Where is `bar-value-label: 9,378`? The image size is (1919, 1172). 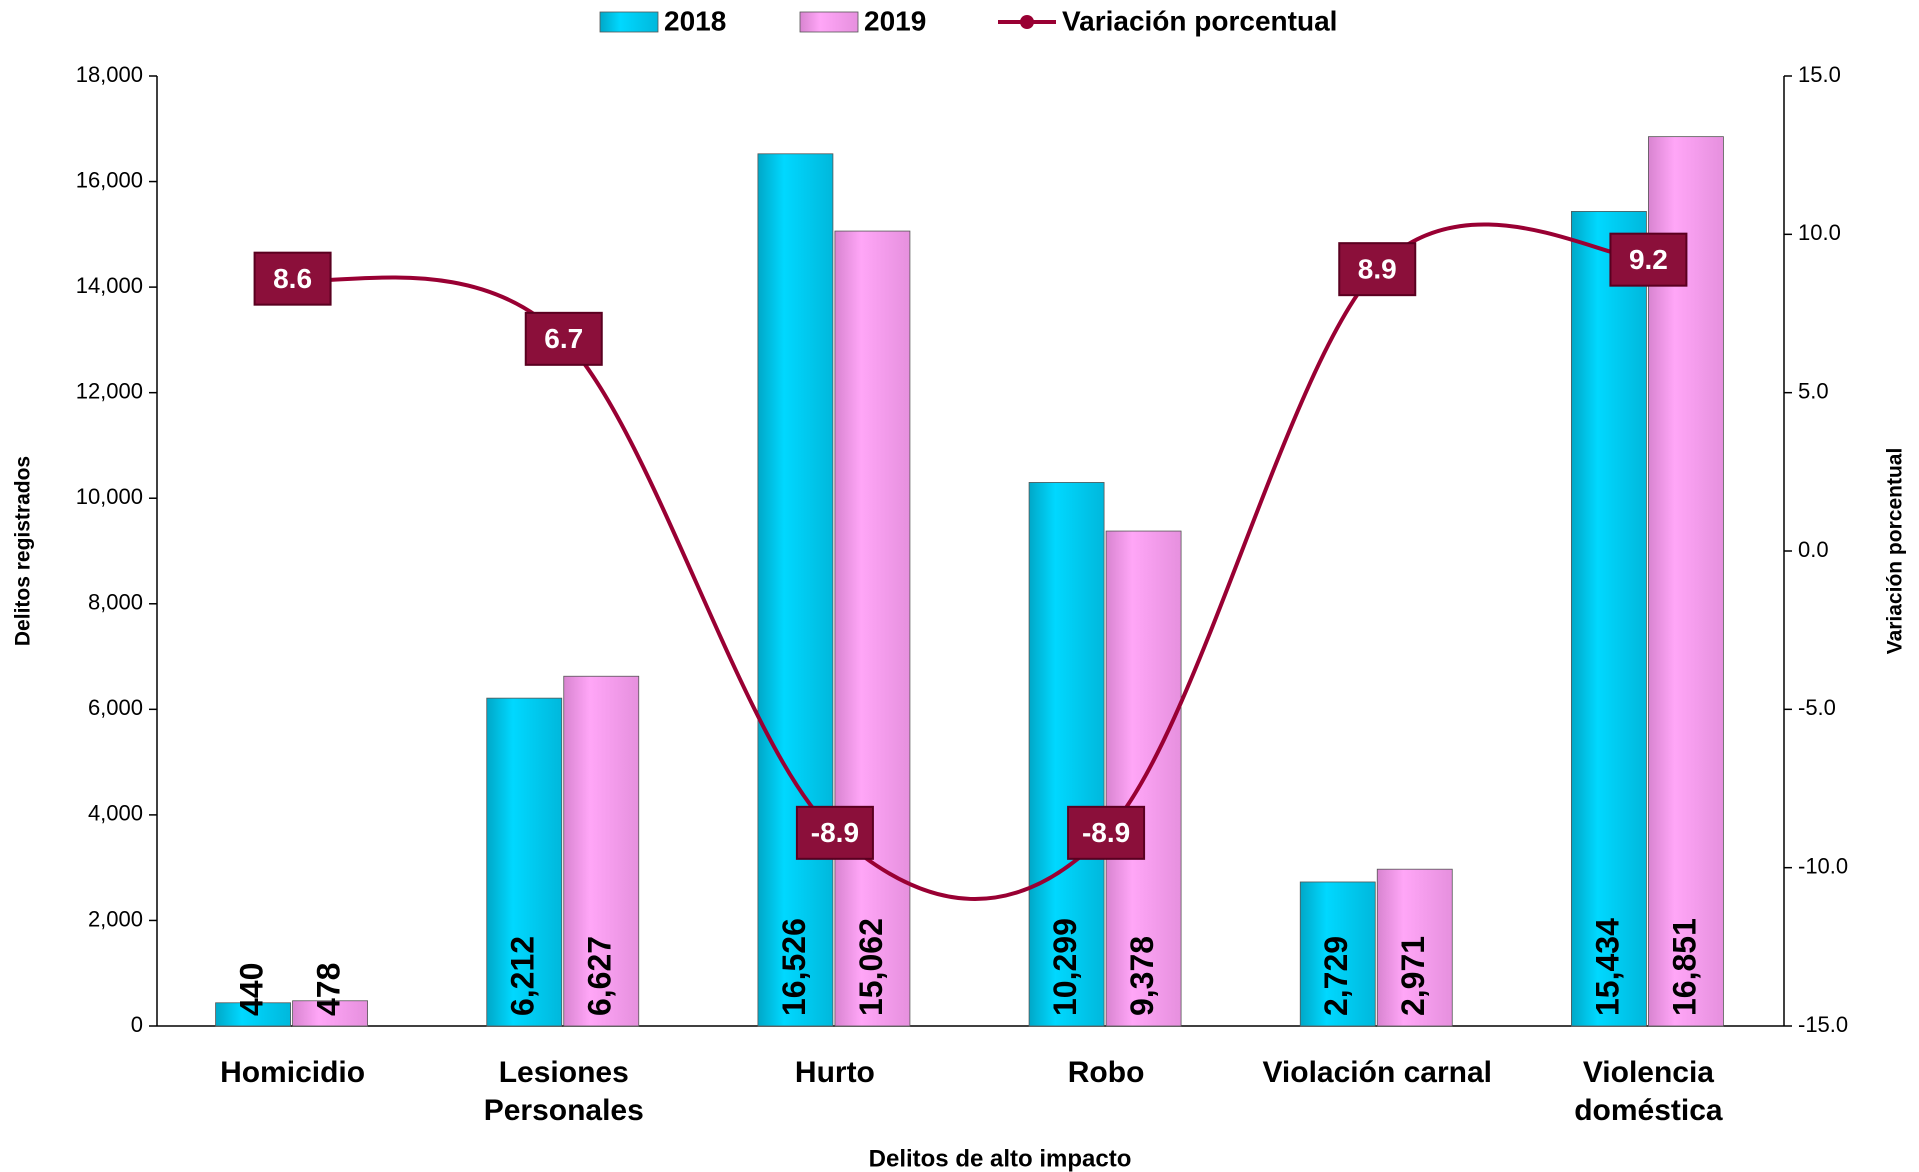
bar-value-label: 9,378 is located at coordinates (1142, 976).